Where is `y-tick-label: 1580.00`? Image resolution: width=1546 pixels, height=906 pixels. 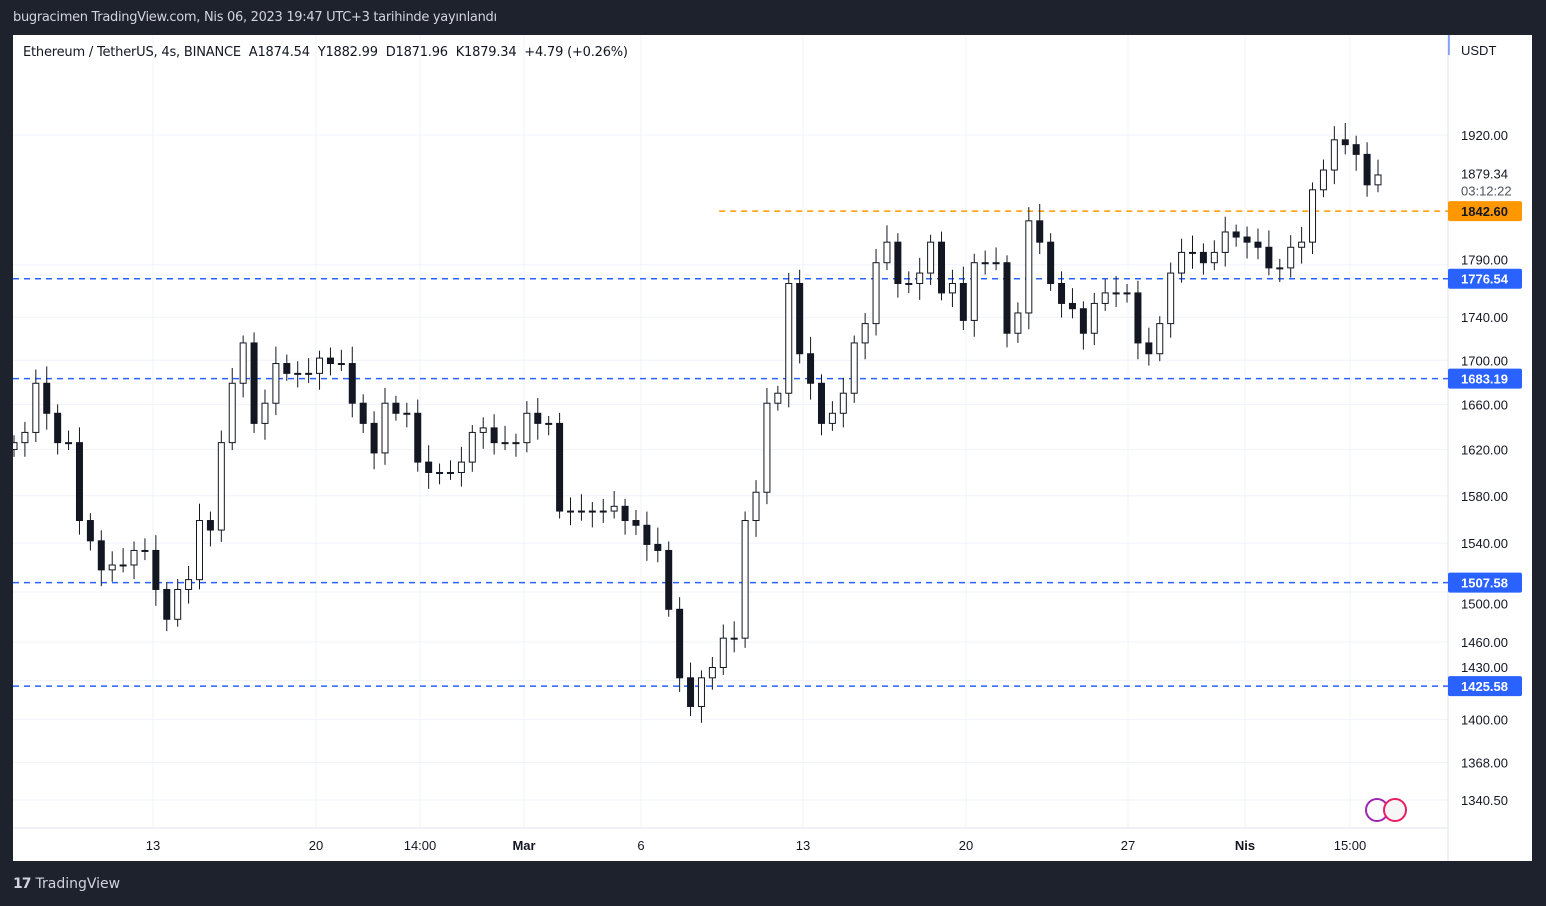 y-tick-label: 1580.00 is located at coordinates (1484, 496).